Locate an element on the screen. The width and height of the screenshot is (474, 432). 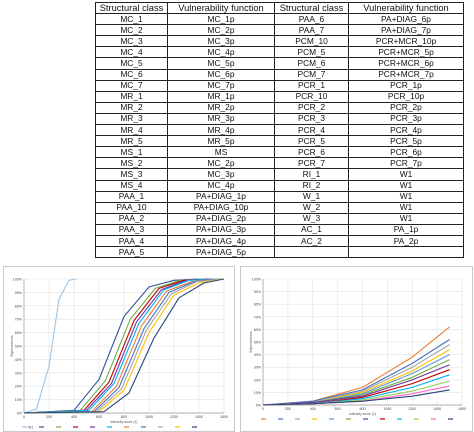
structural-class-cell: AC_2 is located at coordinates (311, 241).